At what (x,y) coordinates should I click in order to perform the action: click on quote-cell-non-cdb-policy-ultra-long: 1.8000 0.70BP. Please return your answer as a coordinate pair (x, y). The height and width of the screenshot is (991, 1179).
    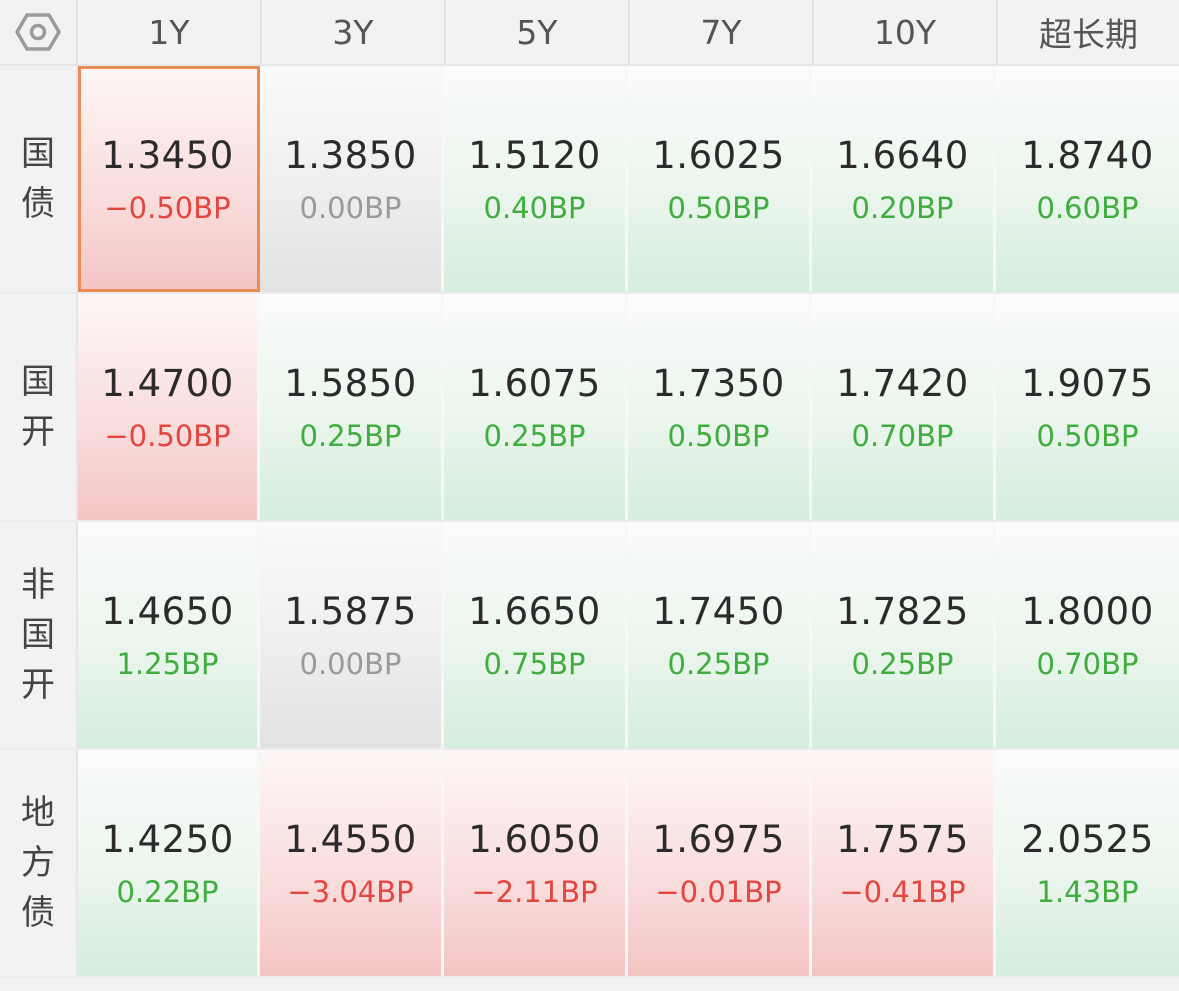
    Looking at the image, I should click on (1087, 635).